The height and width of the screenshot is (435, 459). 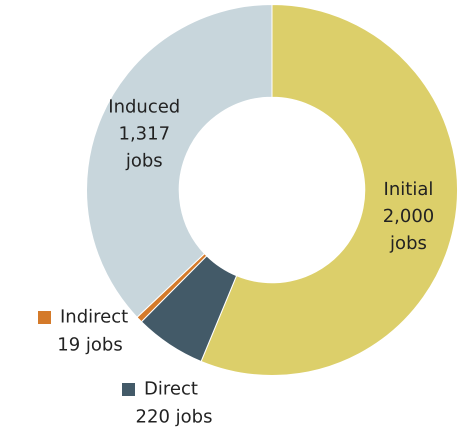 What do you see at coordinates (408, 230) in the screenshot?
I see `data-label: 2,000 jobs` at bounding box center [408, 230].